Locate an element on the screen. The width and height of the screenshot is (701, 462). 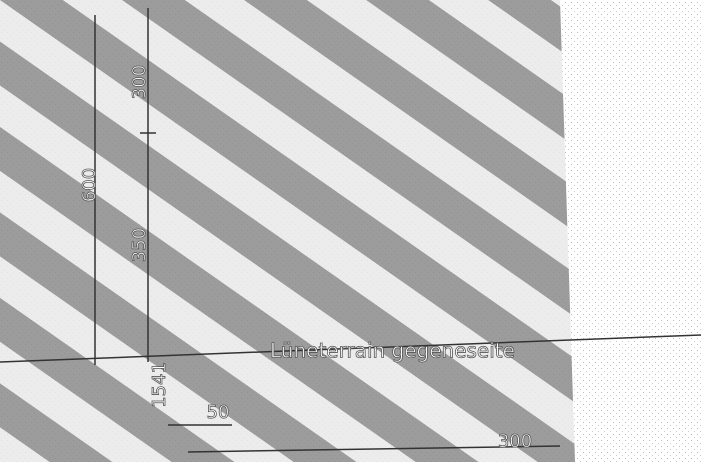
dimension-line is located at coordinates (374, 449).